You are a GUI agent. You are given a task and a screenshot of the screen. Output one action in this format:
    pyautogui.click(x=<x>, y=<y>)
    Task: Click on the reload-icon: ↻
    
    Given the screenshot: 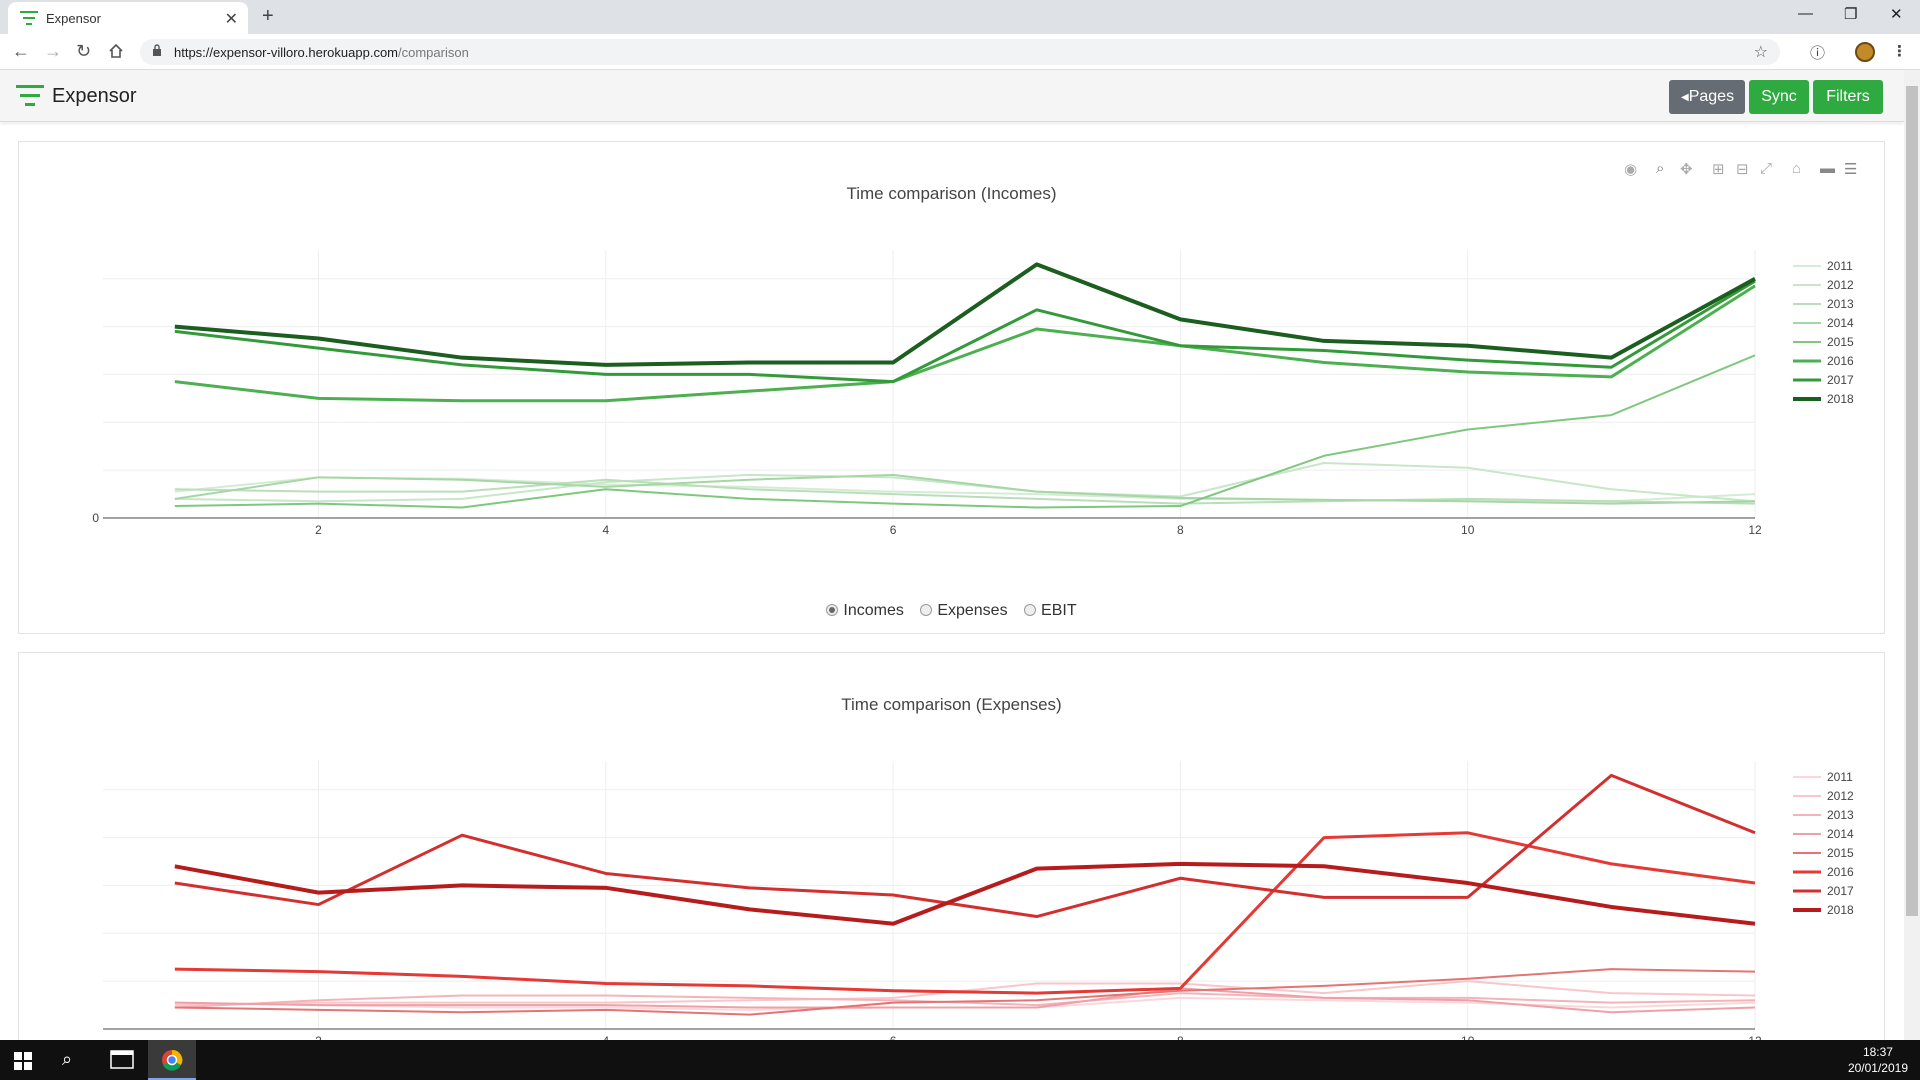 What is the action you would take?
    pyautogui.click(x=84, y=51)
    